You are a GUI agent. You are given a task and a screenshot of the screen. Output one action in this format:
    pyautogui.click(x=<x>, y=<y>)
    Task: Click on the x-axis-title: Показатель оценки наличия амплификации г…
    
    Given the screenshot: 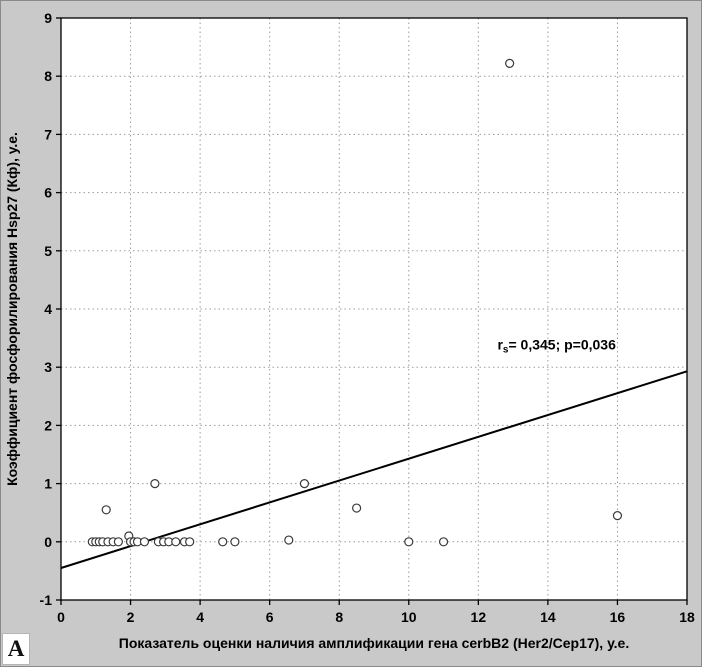 What is the action you would take?
    pyautogui.click(x=374, y=643)
    